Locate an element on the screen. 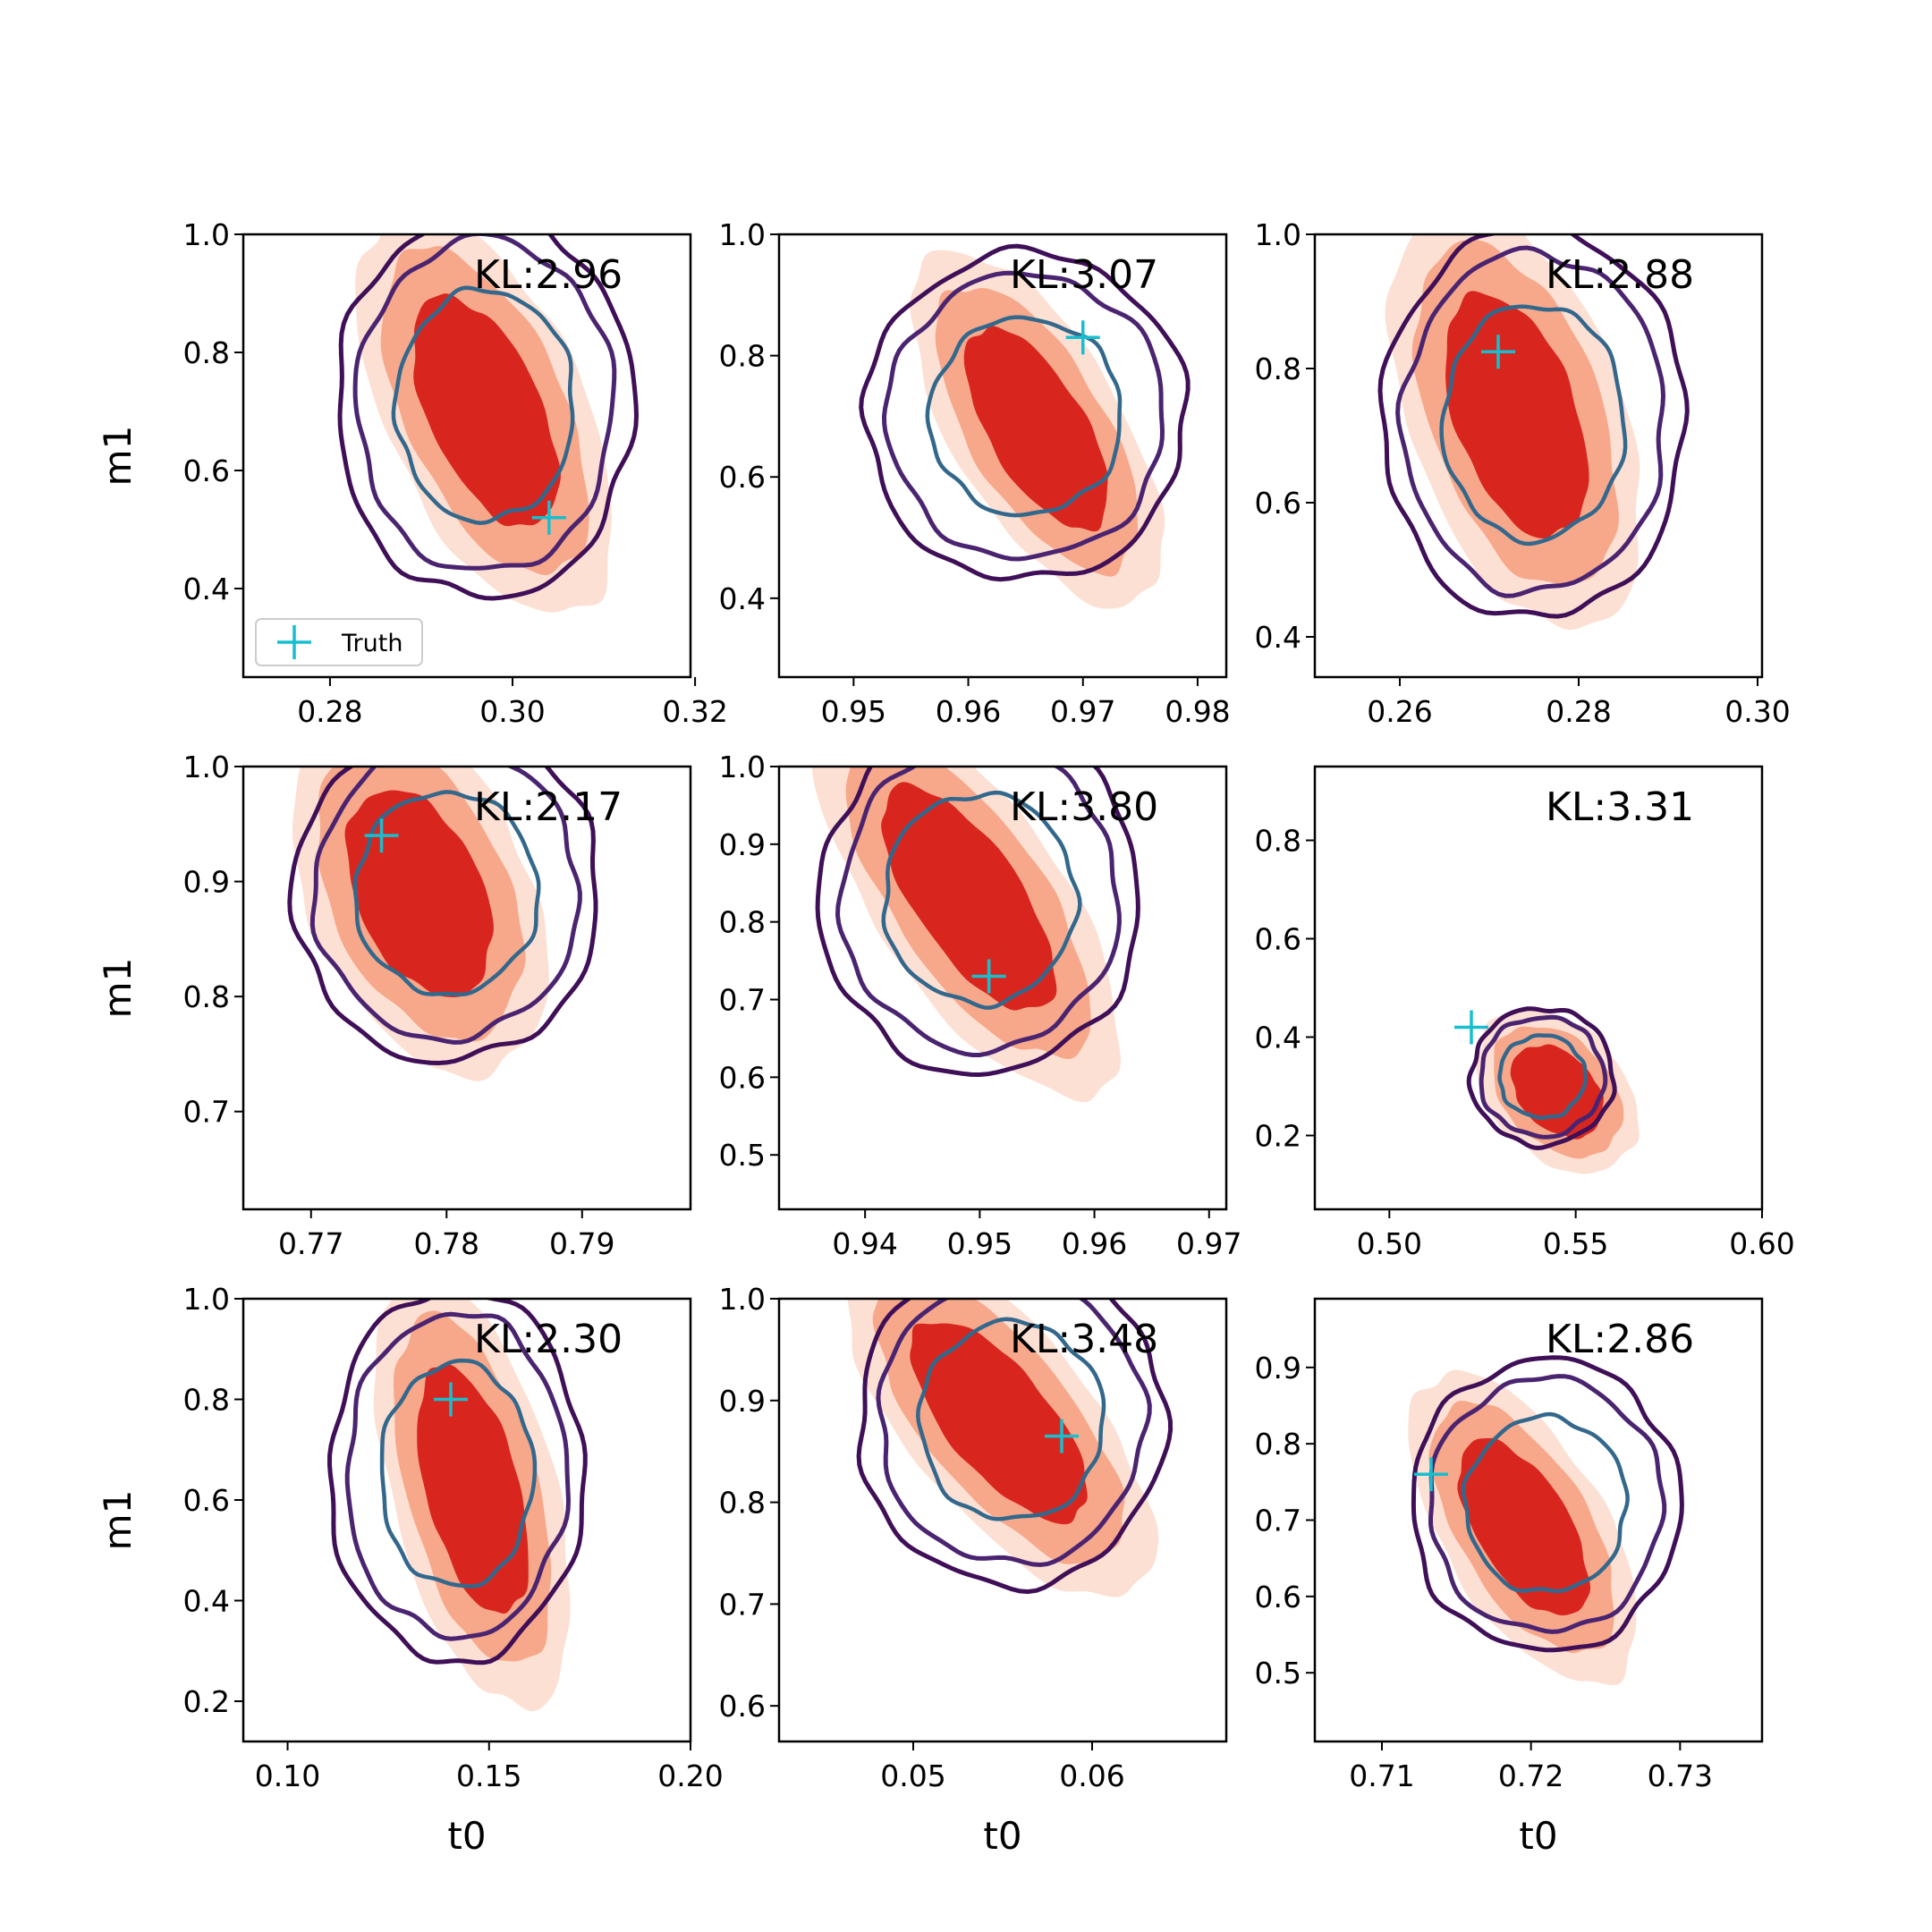  y-axis-label: m1 is located at coordinates (118, 988).